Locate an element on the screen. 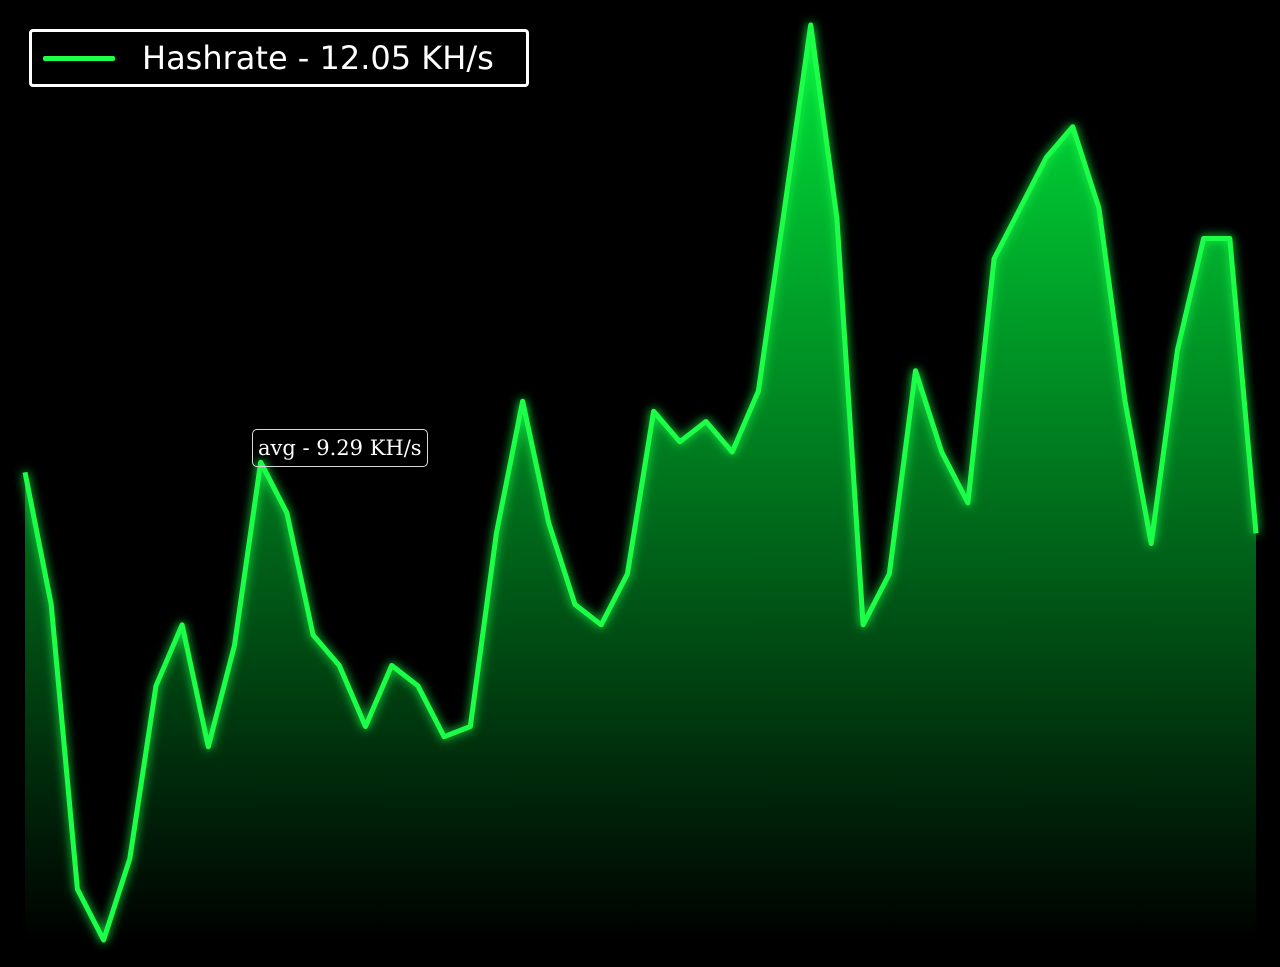 The width and height of the screenshot is (1280, 967). legend-line-swatch is located at coordinates (79, 58).